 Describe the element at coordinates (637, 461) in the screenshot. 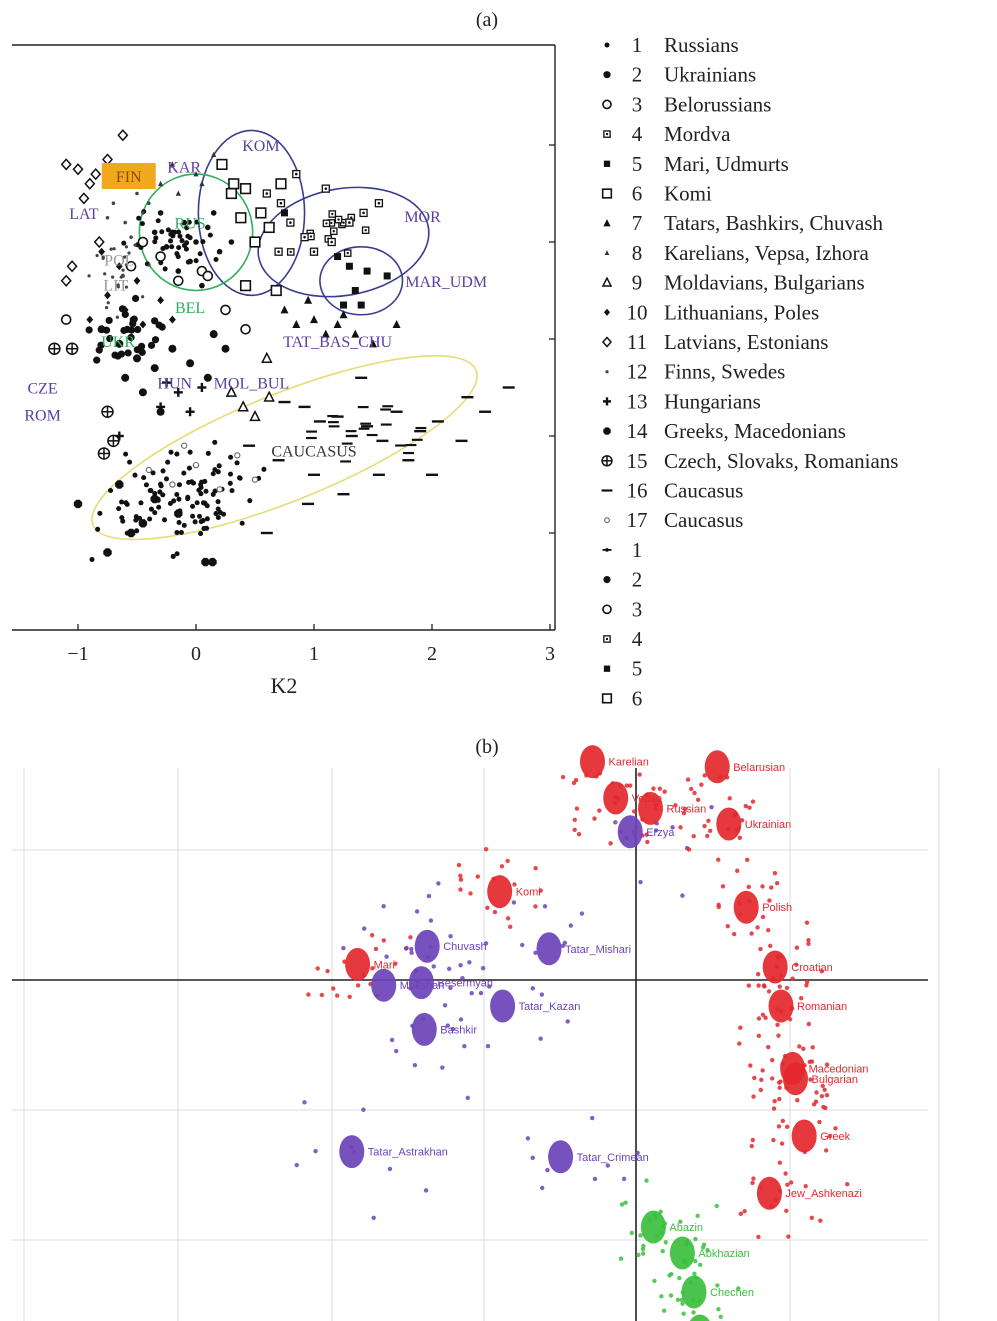

I see `legend-number: 15` at that location.